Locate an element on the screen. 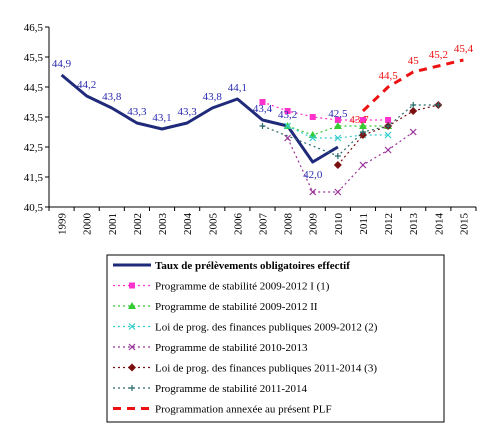  x-tick-label: 2001 is located at coordinates (113, 224).